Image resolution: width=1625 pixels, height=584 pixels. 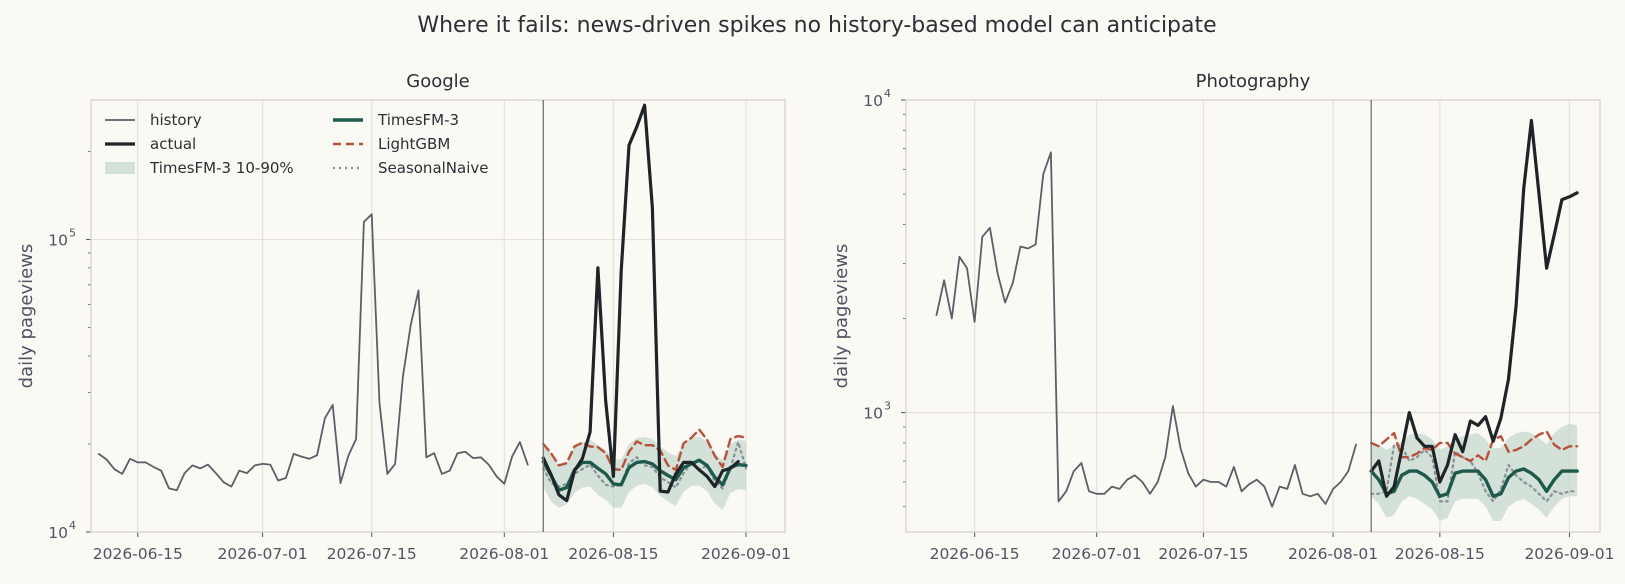 I want to click on legend-entry: history, so click(x=153, y=120).